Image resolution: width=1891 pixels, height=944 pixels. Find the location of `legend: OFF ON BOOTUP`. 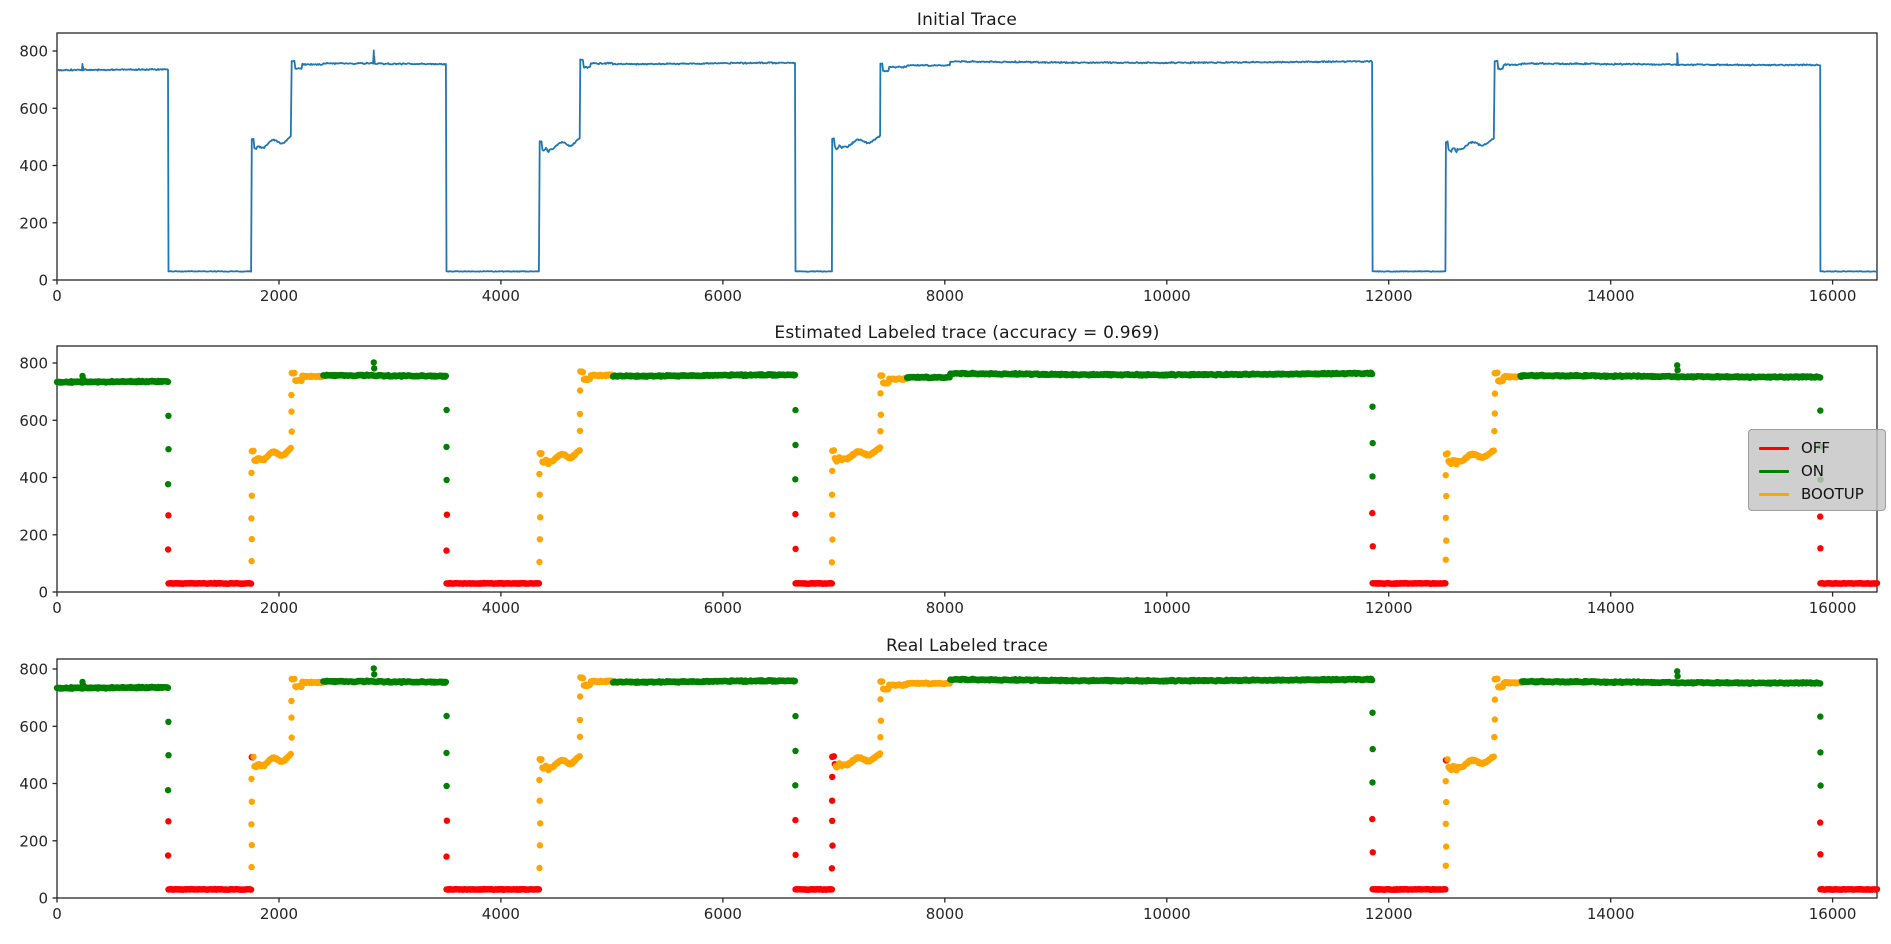

legend: OFF ON BOOTUP is located at coordinates (1817, 470).